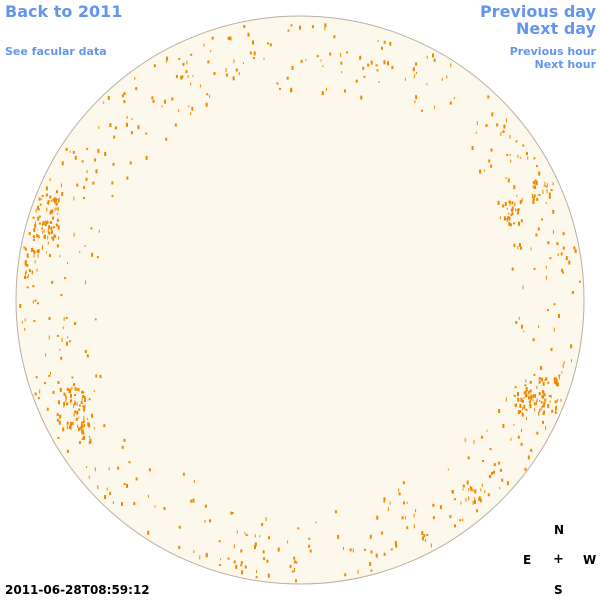 The width and height of the screenshot is (600, 600). Describe the element at coordinates (552, 51) in the screenshot. I see `previous-hour-link: Previous hour` at that location.